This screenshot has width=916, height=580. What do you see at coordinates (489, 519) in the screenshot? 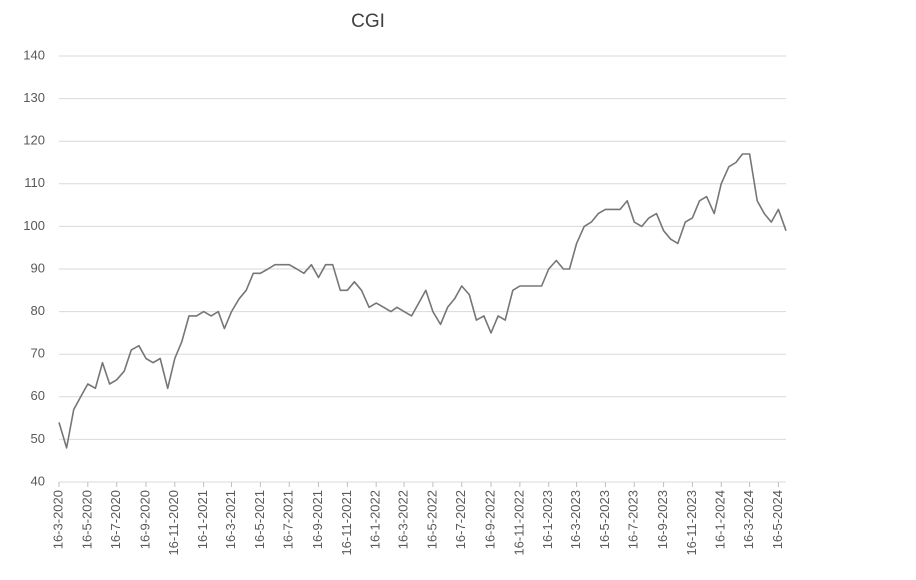
I see `x-tick-label: 16-9-2022` at bounding box center [489, 519].